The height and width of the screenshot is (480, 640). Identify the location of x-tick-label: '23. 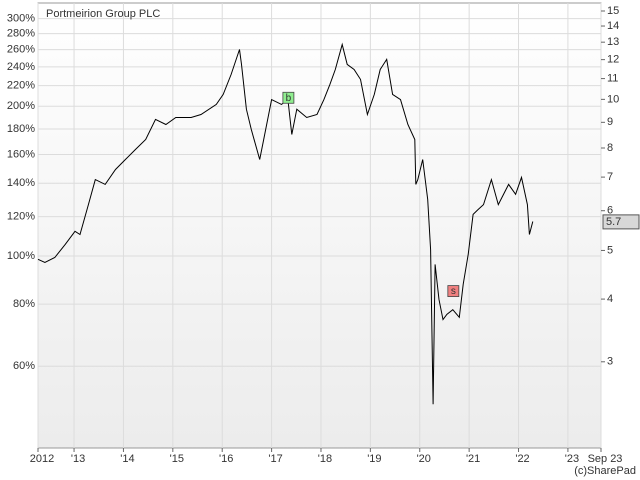
(572, 459).